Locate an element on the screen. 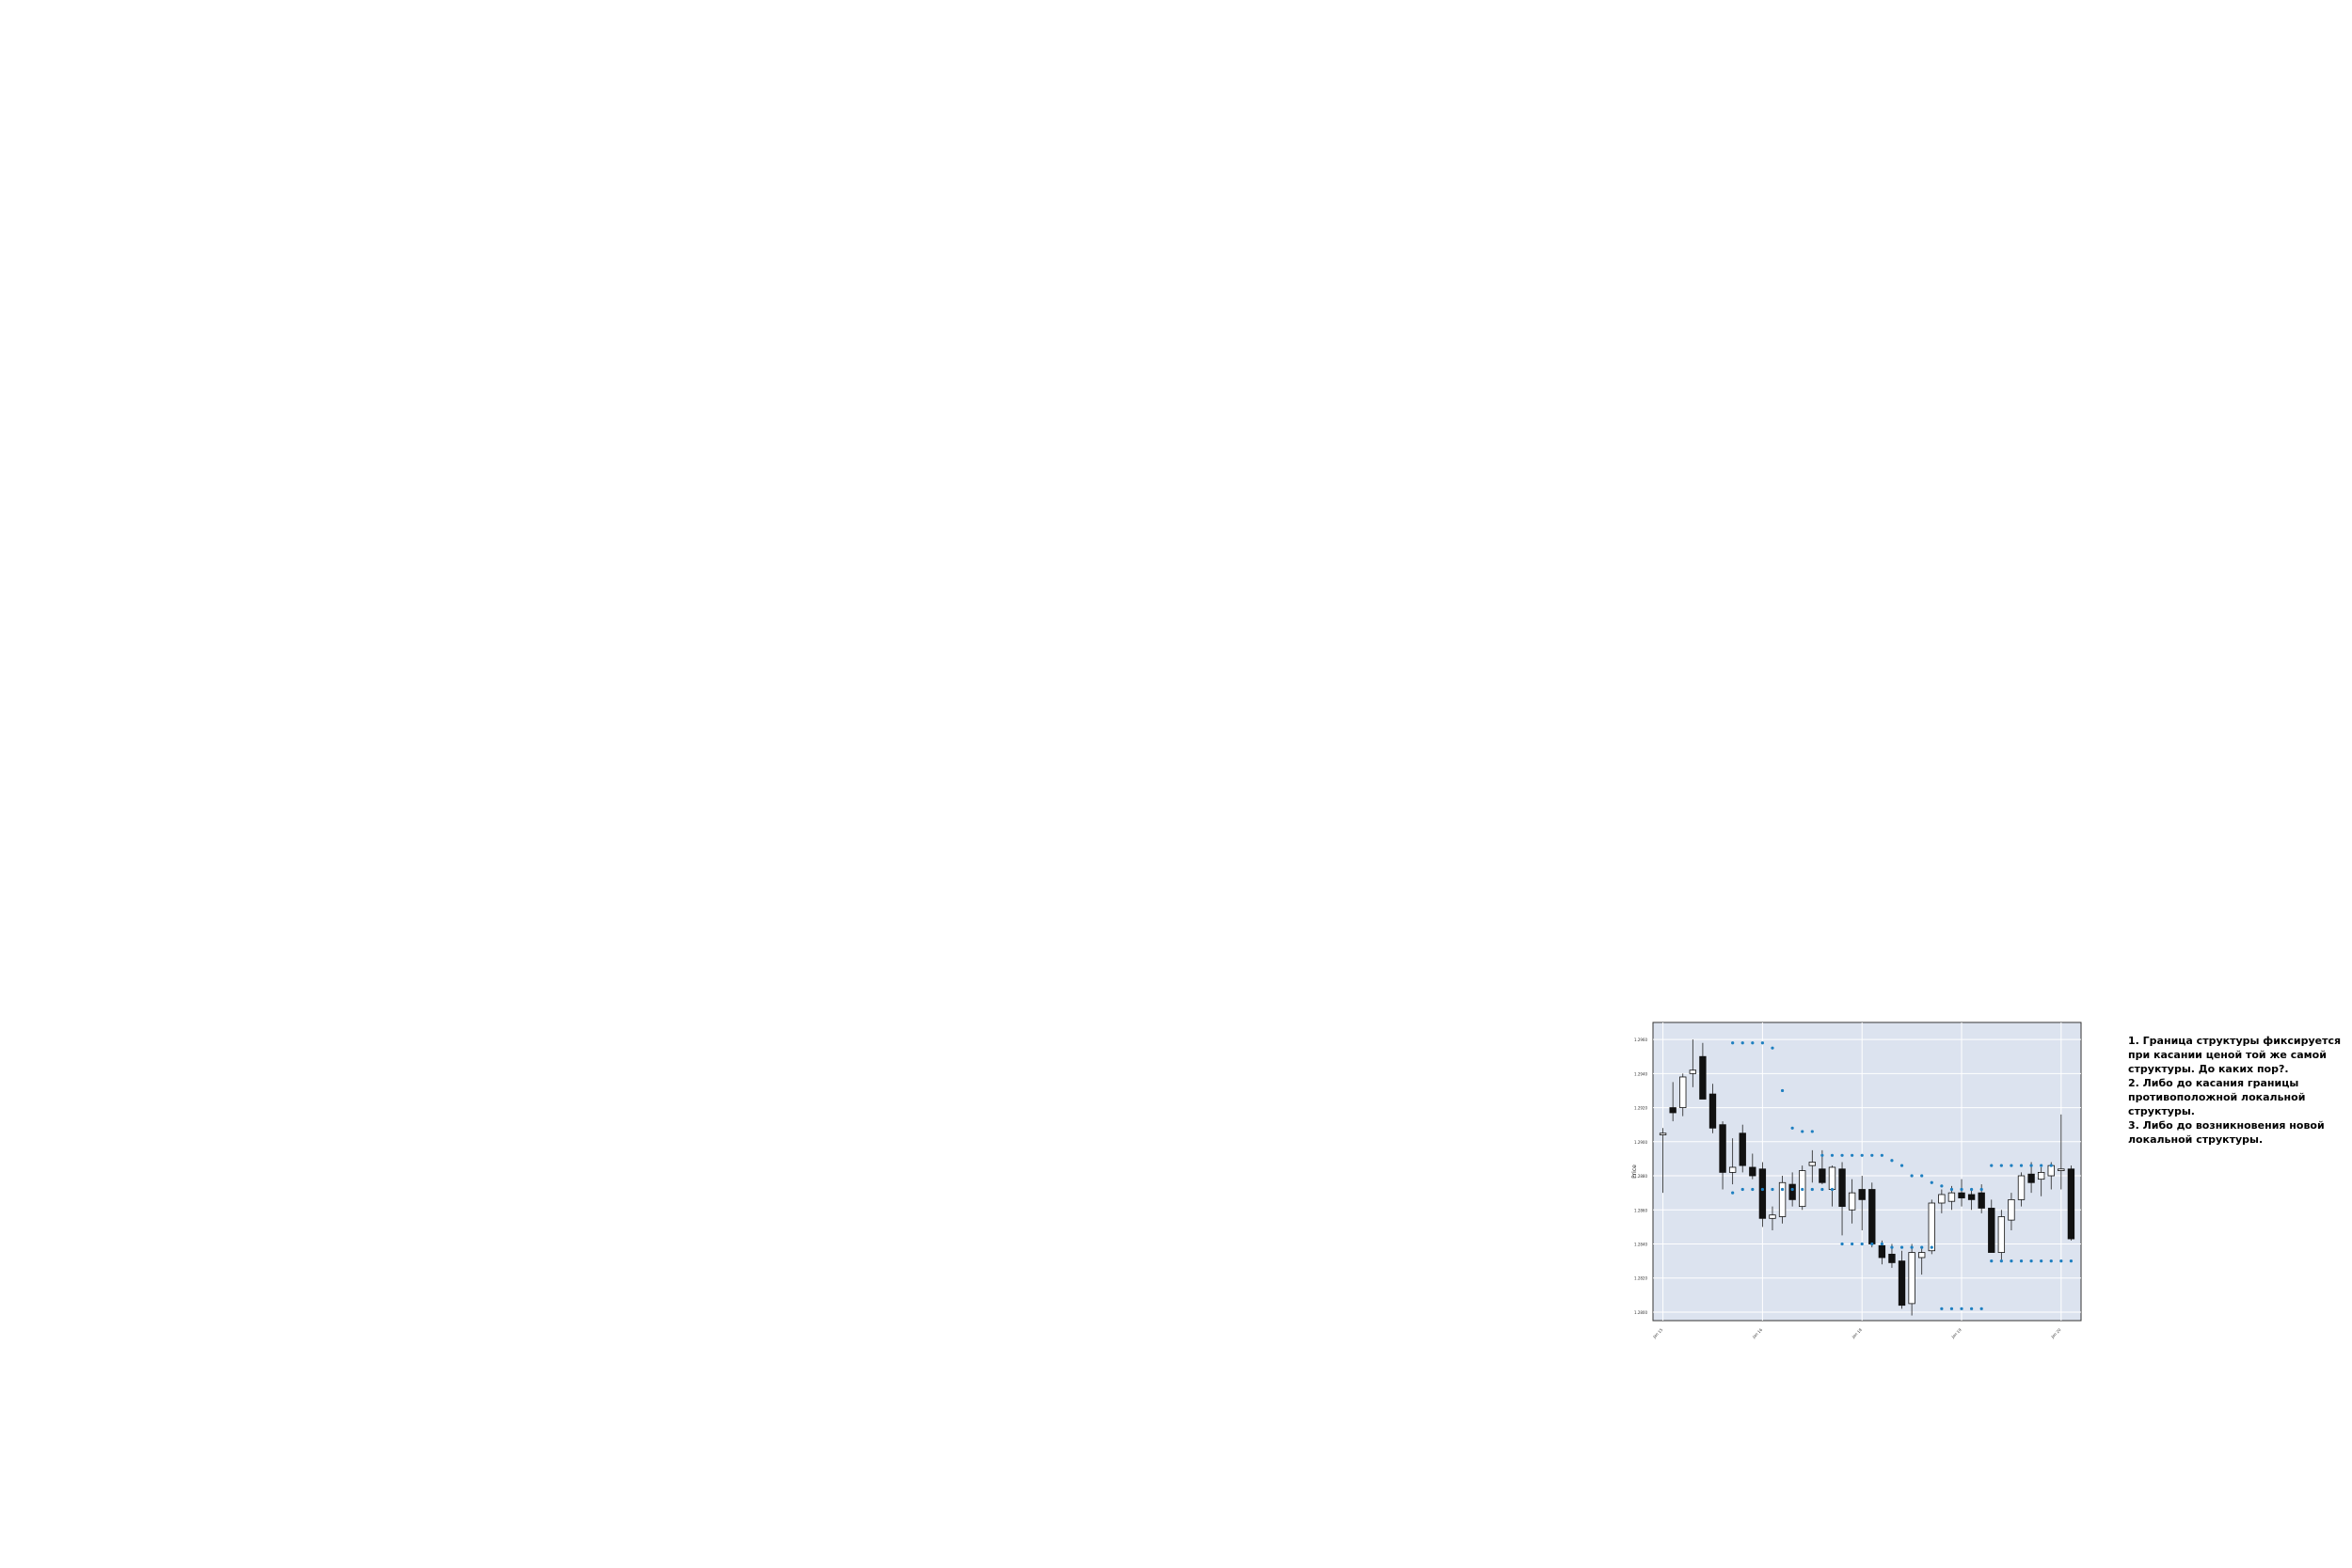 This screenshot has width=2352, height=1568. y-tick-label: 1.2880 is located at coordinates (1640, 1176).